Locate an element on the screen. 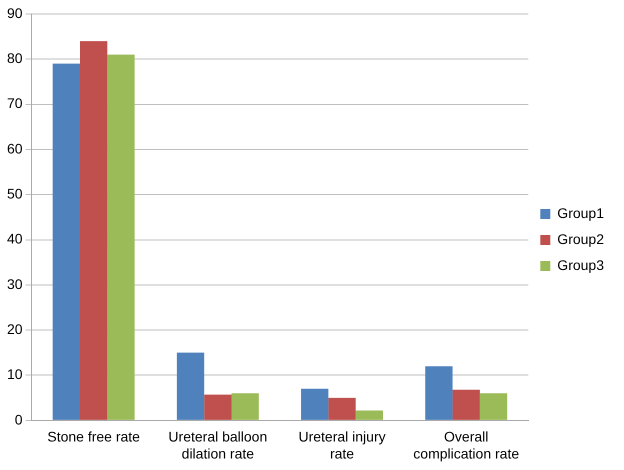  y-tick-label: 50 is located at coordinates (14, 193).